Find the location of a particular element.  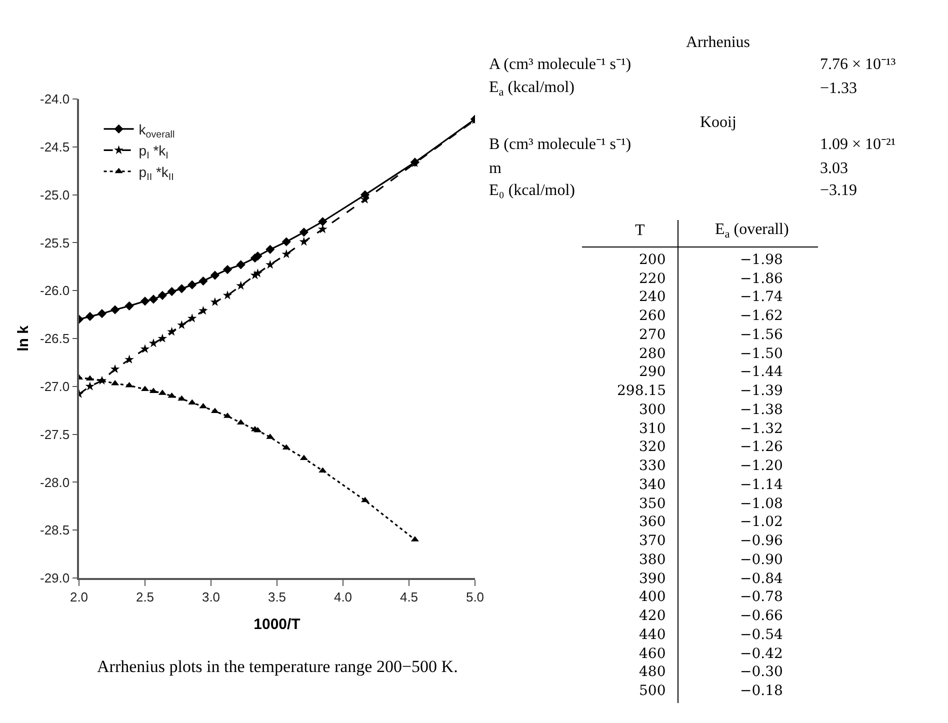

y-axis-title: ln k is located at coordinates (23, 338).